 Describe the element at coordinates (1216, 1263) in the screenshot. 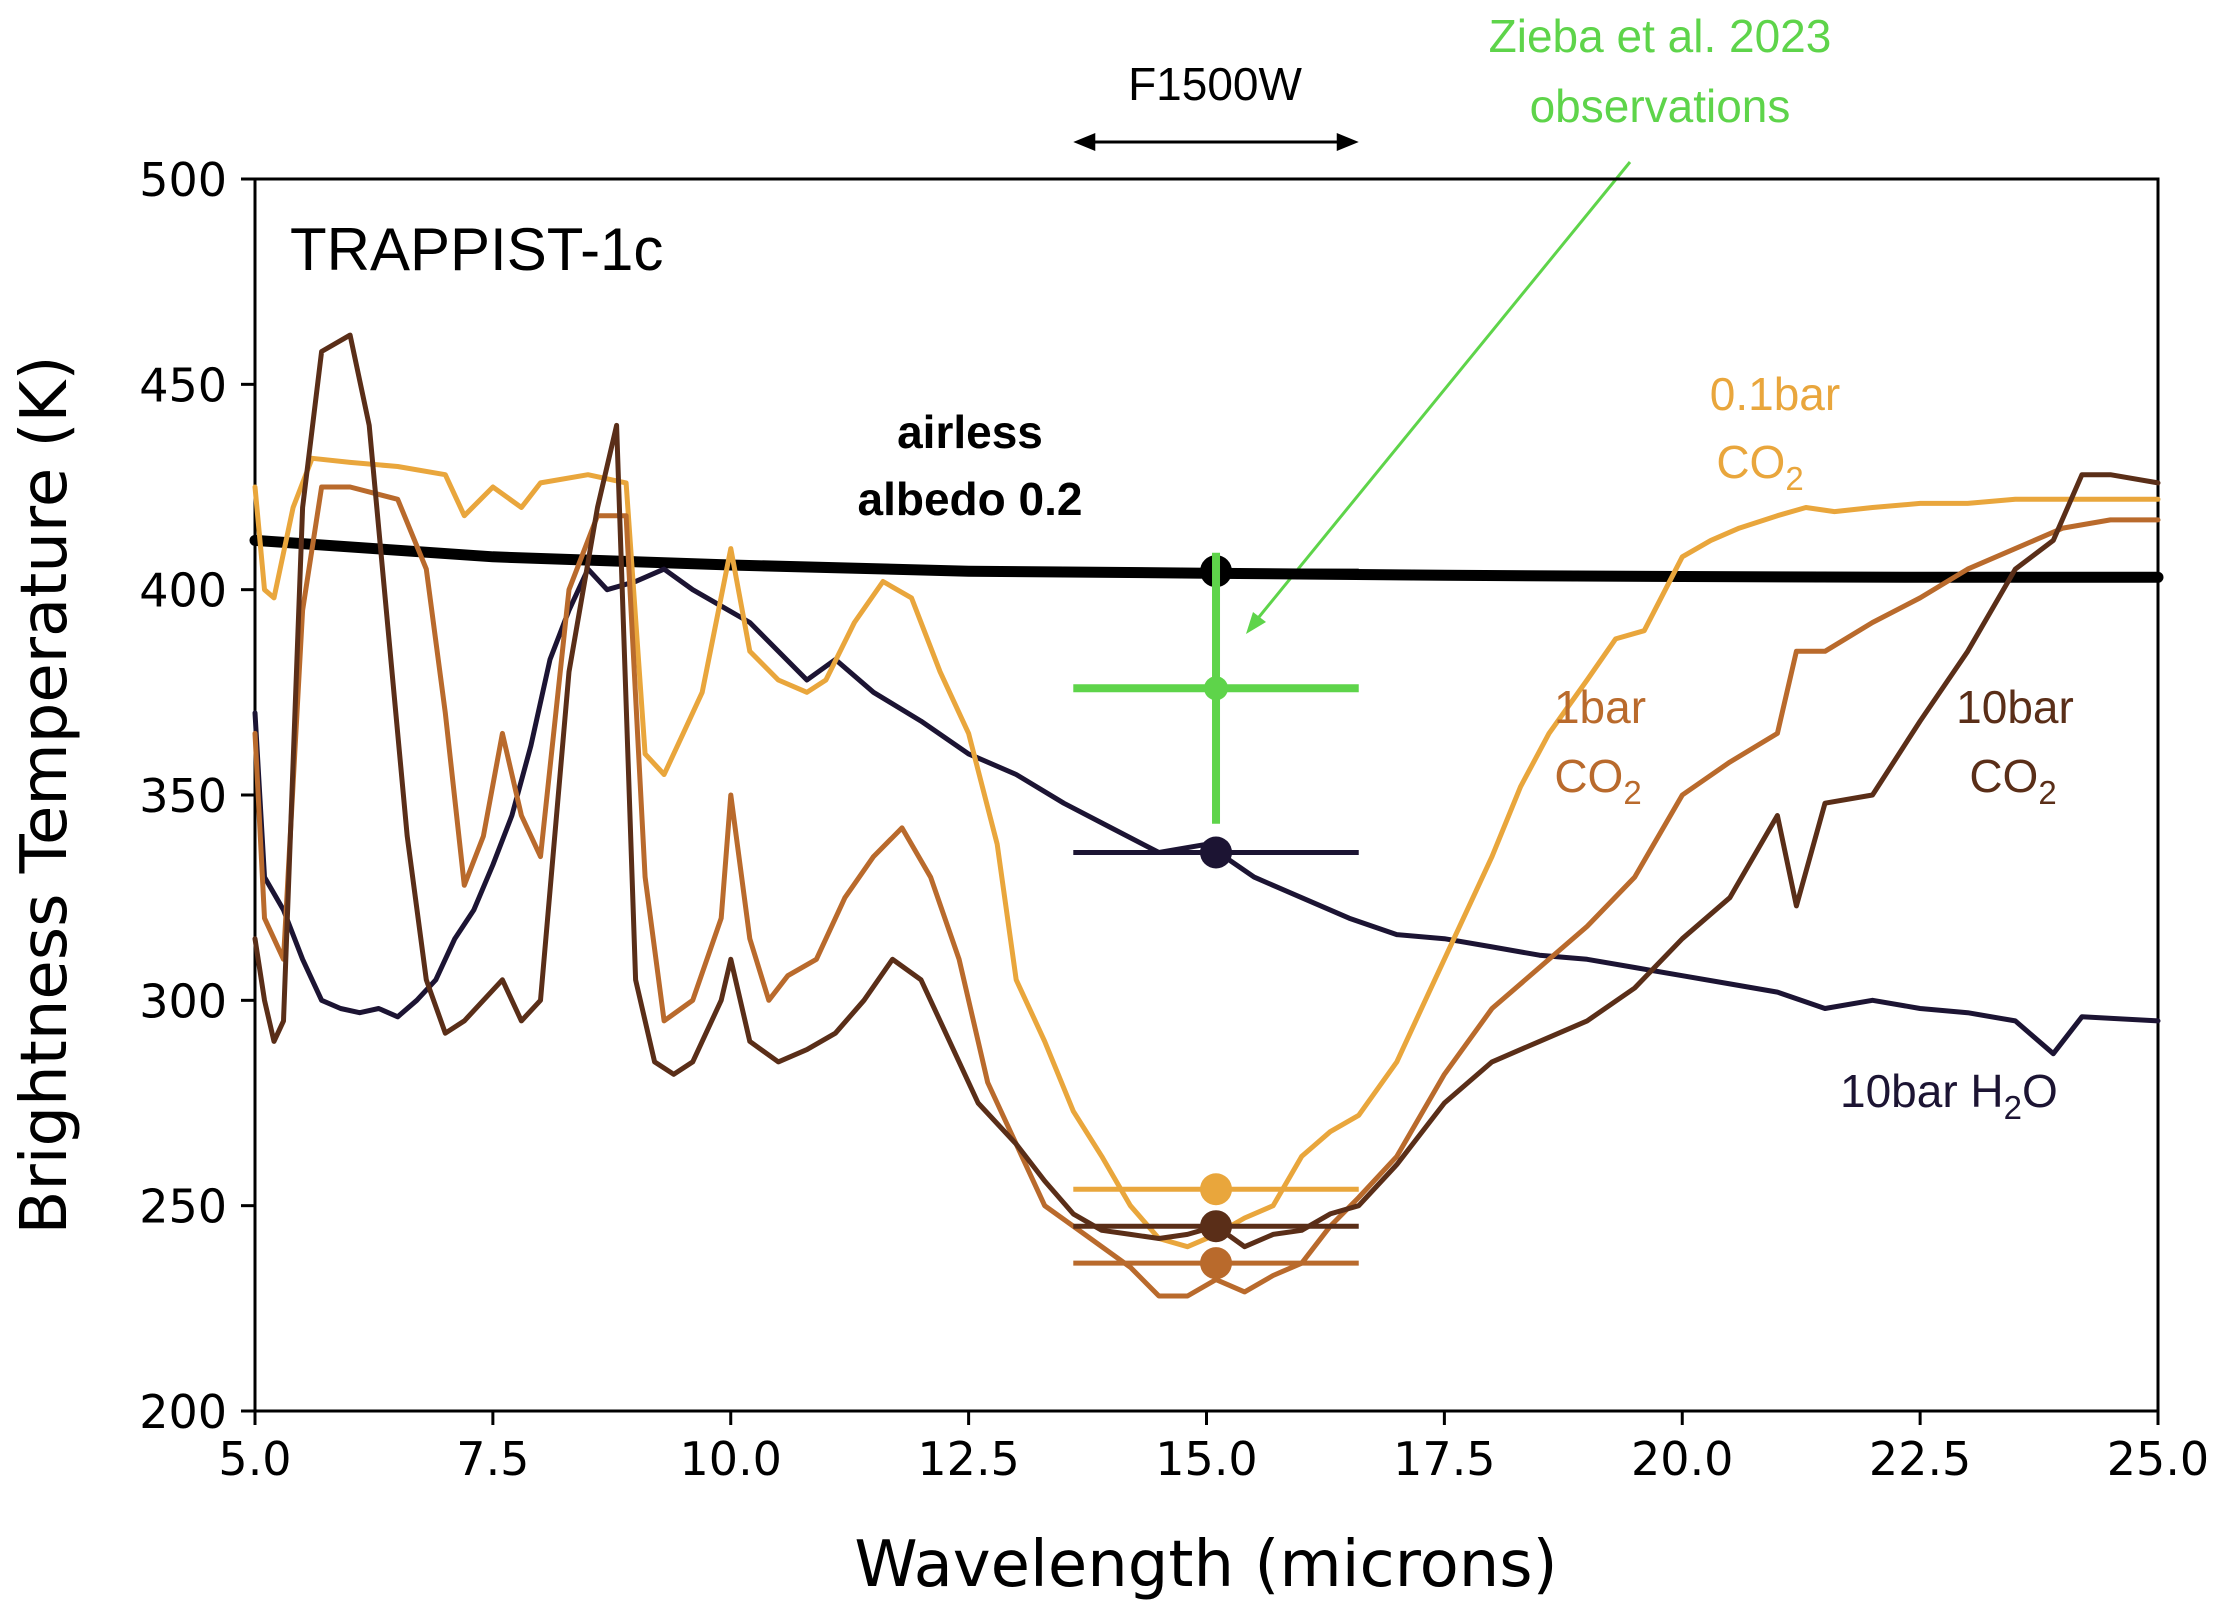

I see `band-point-1bar-co2` at that location.